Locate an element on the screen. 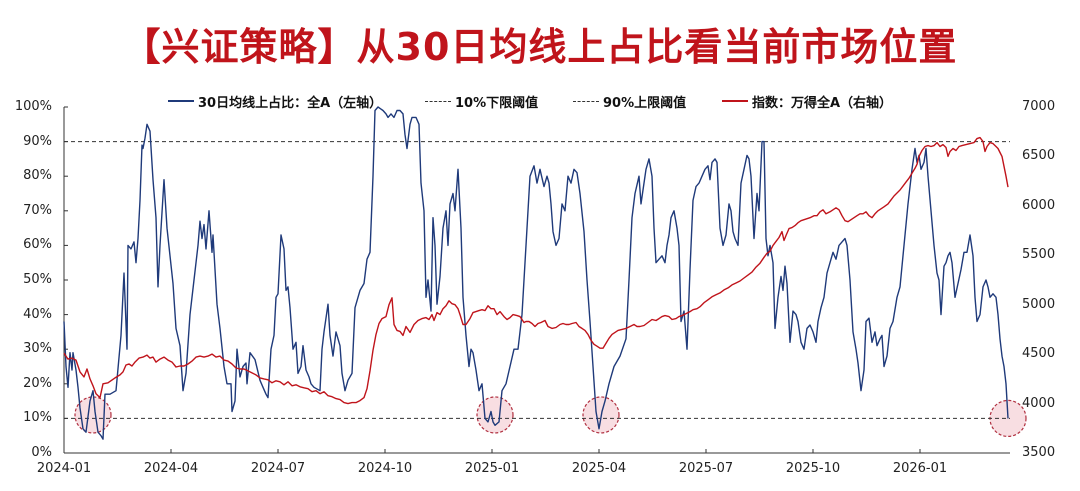  x-axis-tick-label: 2025-04 is located at coordinates (599, 468).